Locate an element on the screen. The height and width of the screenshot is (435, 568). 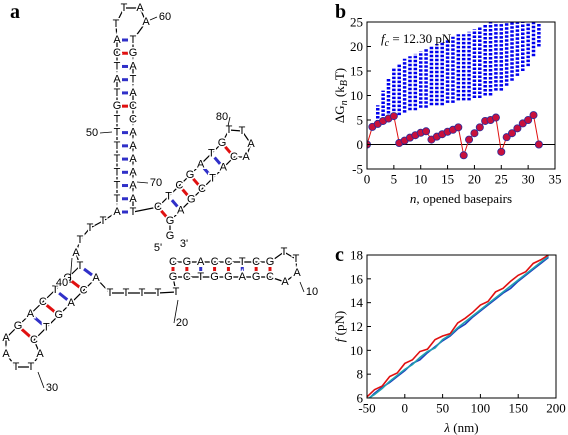
x-tick-label: -50 is located at coordinates (366, 408).